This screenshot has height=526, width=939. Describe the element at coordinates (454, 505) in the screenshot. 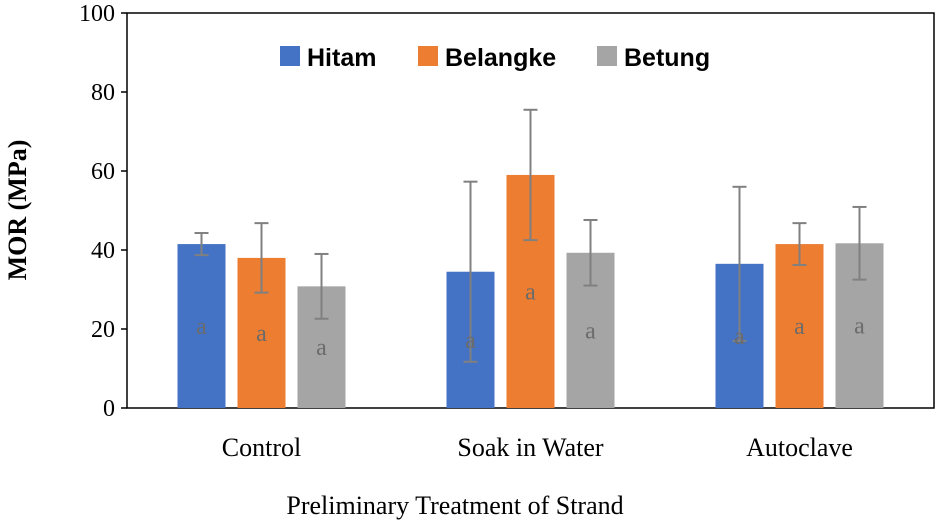

I see `x-axis-title: Preliminary Treatment of Strand` at that location.